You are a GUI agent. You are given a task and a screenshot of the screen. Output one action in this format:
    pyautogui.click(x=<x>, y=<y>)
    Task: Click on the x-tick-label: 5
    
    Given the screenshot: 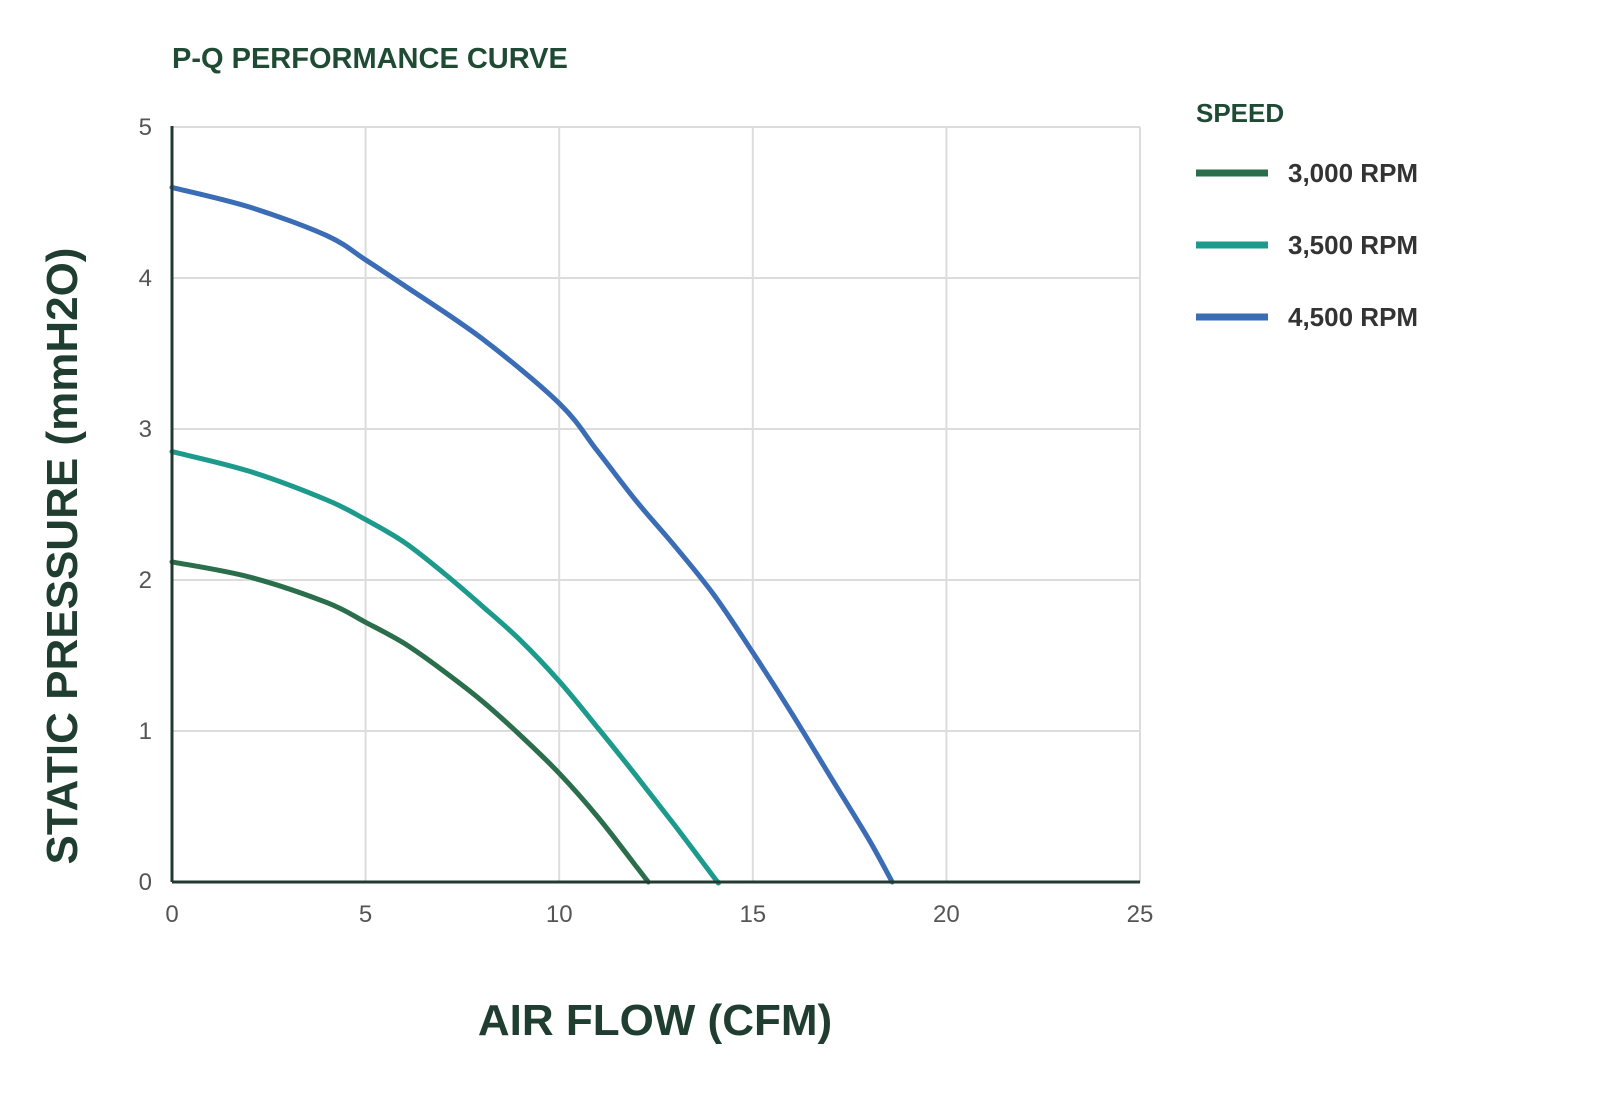 What is the action you would take?
    pyautogui.click(x=365, y=914)
    